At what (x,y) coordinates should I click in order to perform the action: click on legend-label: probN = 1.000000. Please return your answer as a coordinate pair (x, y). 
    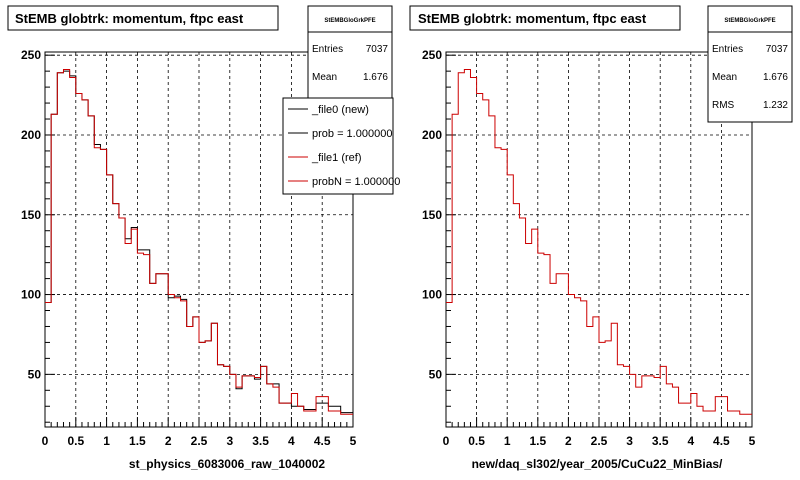
    Looking at the image, I should click on (356, 182).